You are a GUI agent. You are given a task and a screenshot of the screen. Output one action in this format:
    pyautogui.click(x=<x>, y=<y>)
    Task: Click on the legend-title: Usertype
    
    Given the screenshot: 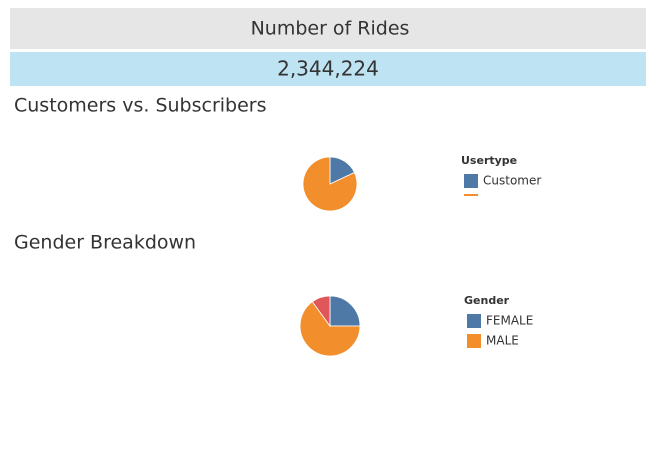 What is the action you would take?
    pyautogui.click(x=489, y=160)
    